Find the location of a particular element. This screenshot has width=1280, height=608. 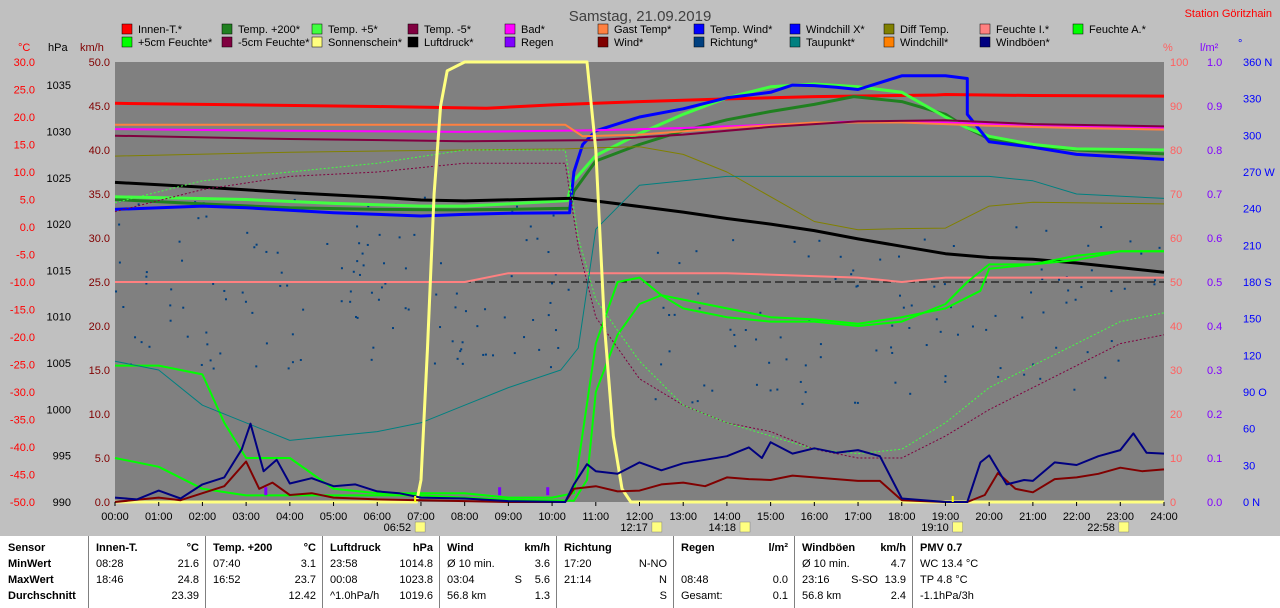

hour-label: 04:00 is located at coordinates (290, 517).